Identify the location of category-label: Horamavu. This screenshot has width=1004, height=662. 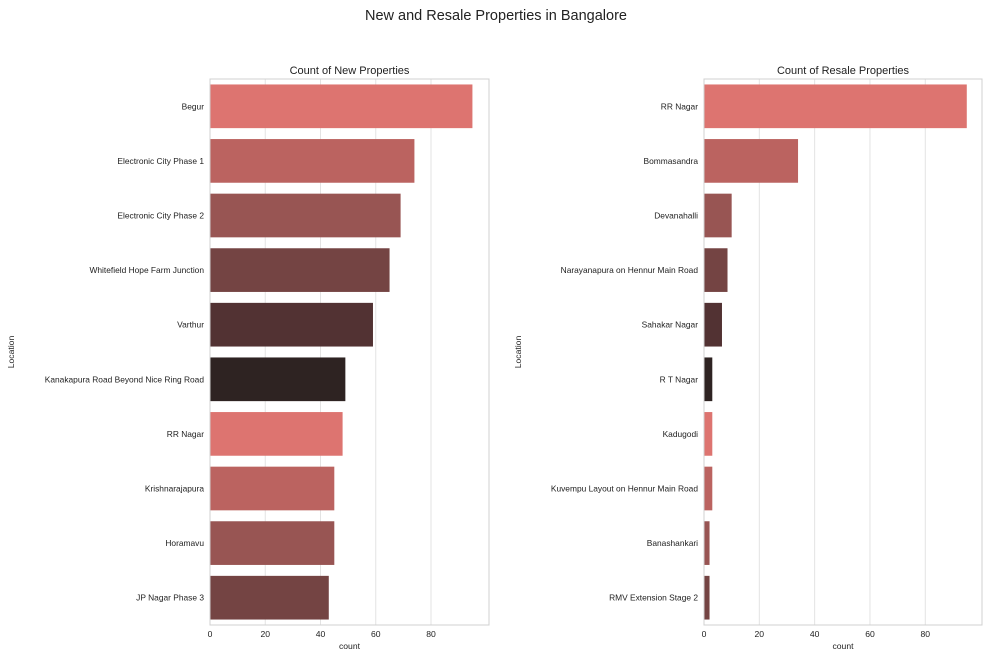
(184, 543).